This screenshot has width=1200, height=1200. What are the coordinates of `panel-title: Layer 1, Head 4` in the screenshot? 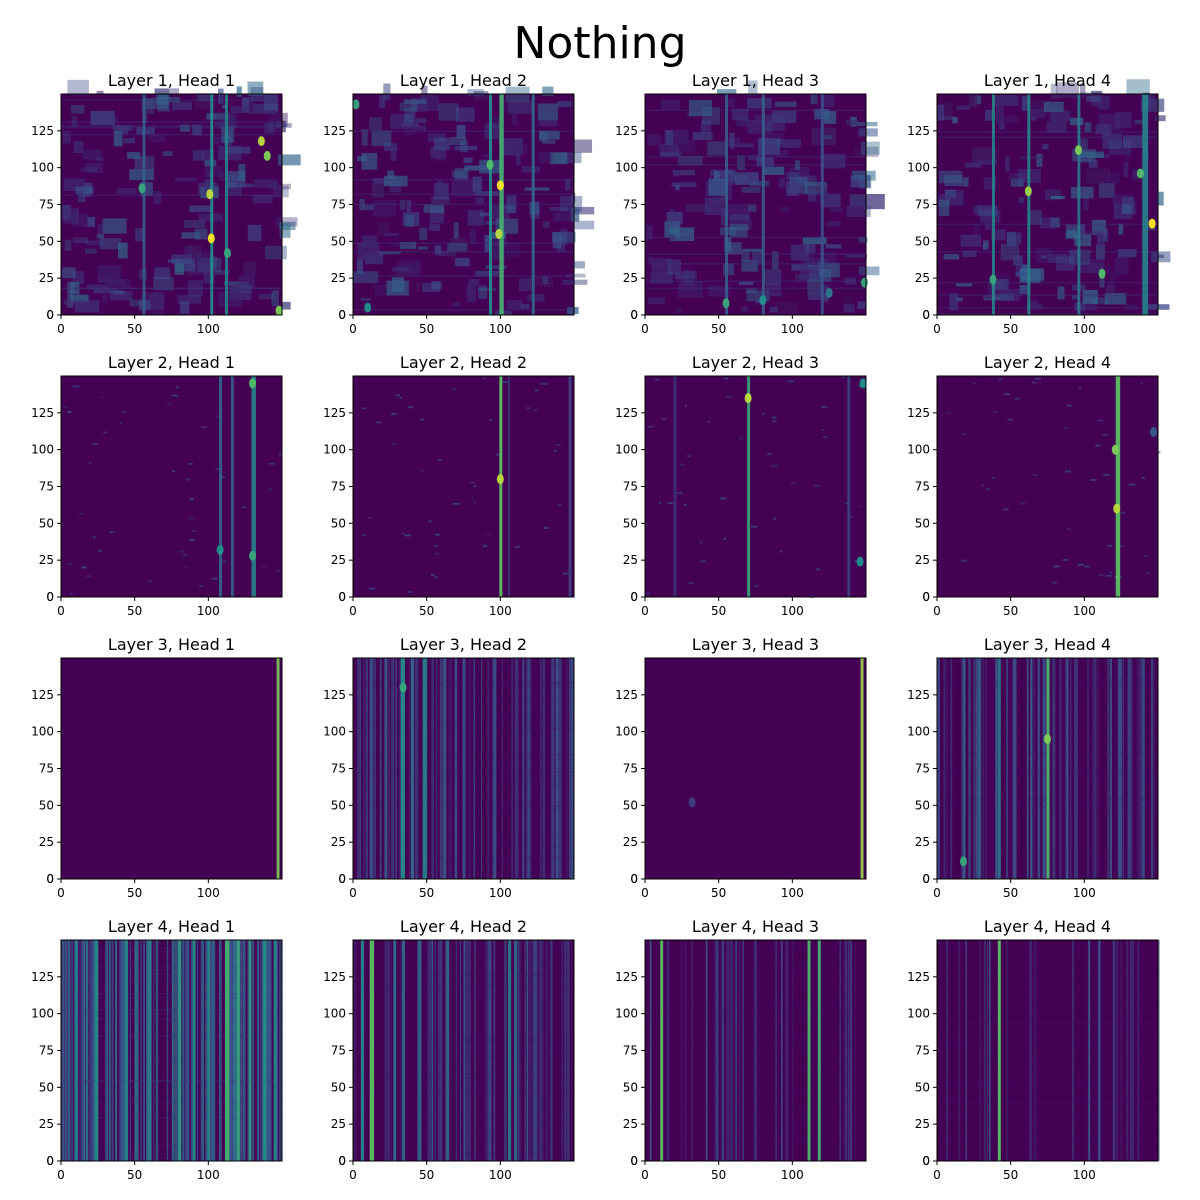 It's located at (1047, 80).